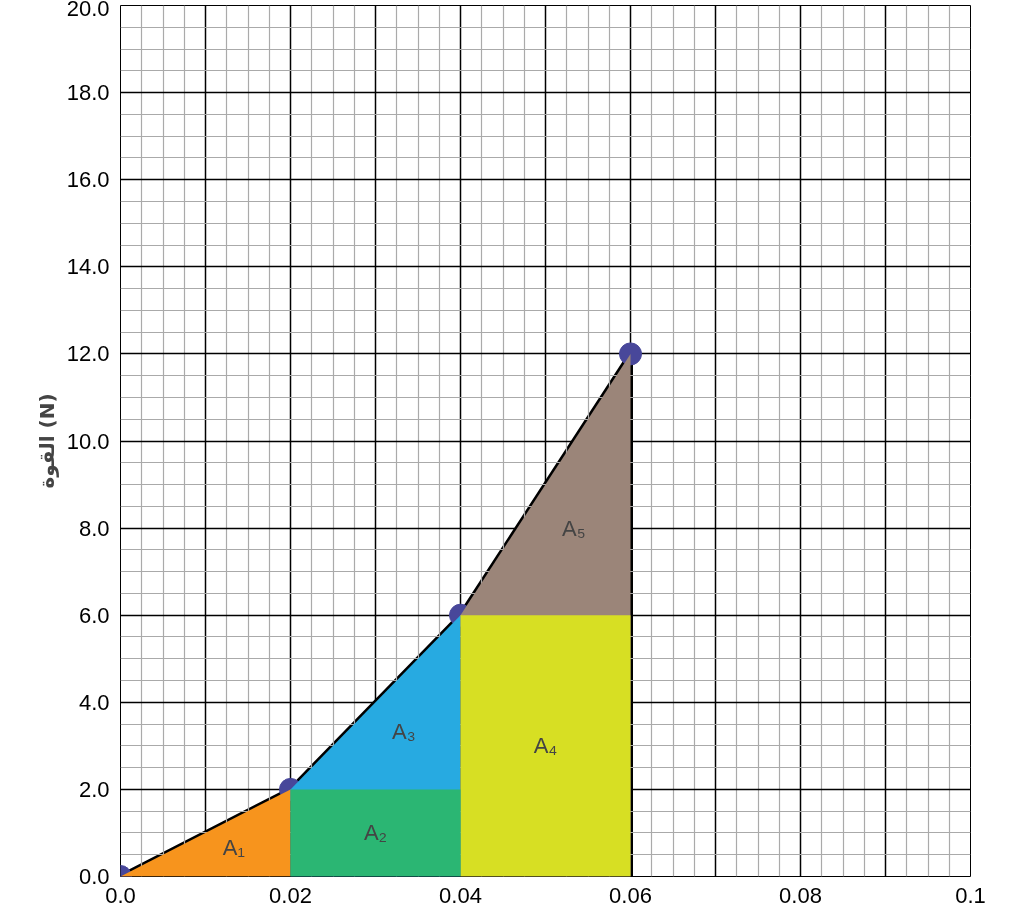 The height and width of the screenshot is (915, 1019). What do you see at coordinates (630, 895) in the screenshot?
I see `x-tick-label: 0.06` at bounding box center [630, 895].